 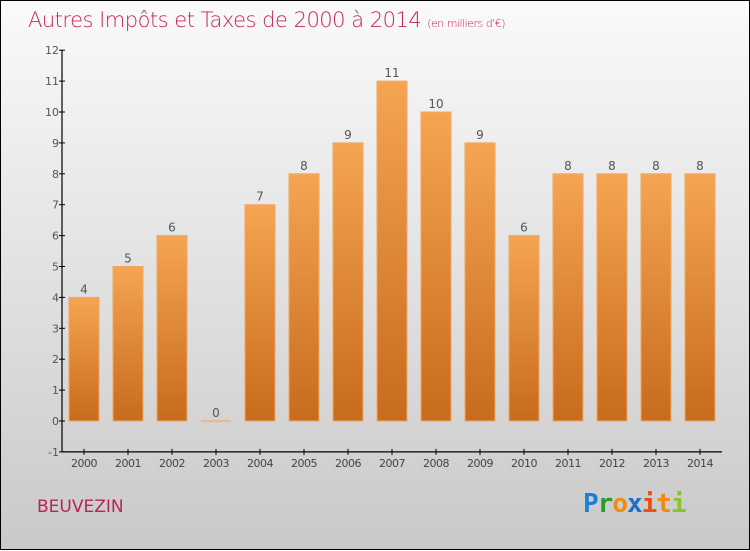 What do you see at coordinates (52, 50) in the screenshot?
I see `y-tick-label: 12` at bounding box center [52, 50].